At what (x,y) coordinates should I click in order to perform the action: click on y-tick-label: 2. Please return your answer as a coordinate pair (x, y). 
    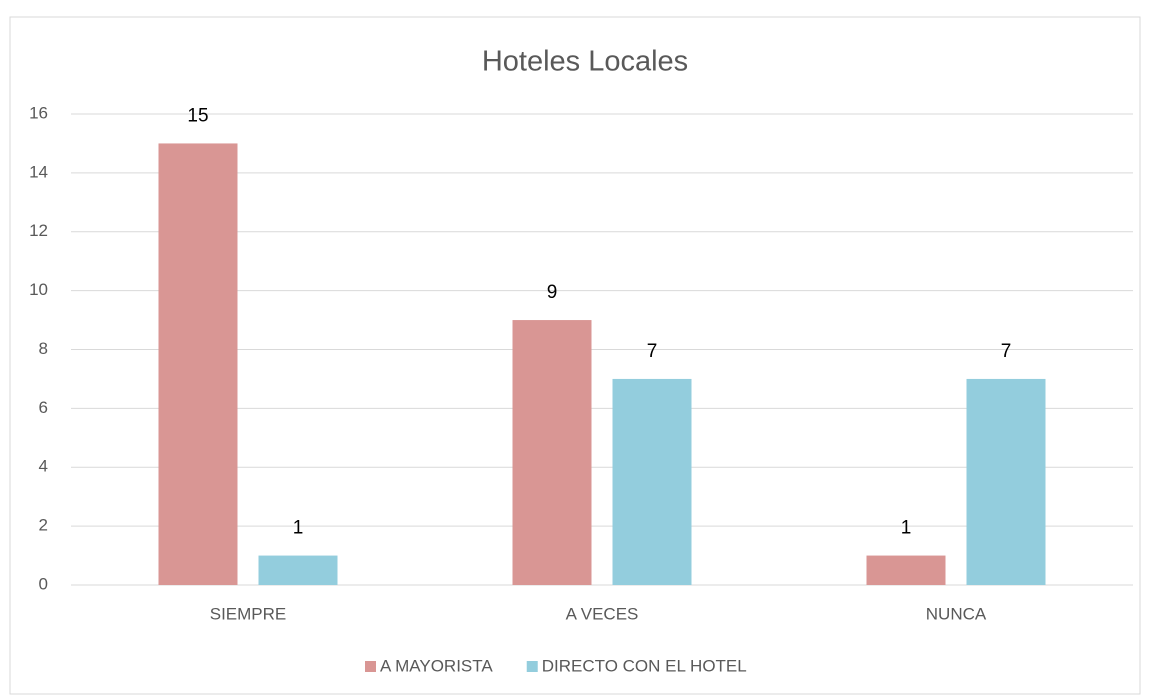
    Looking at the image, I should click on (43, 525).